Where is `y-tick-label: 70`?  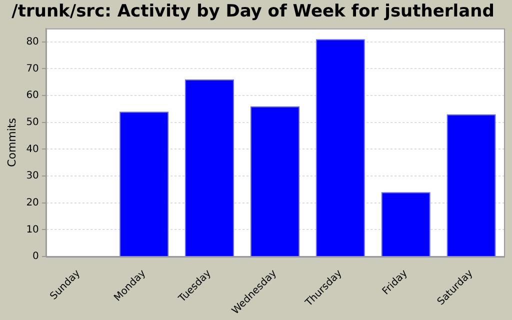 y-tick-label: 70 is located at coordinates (32, 68).